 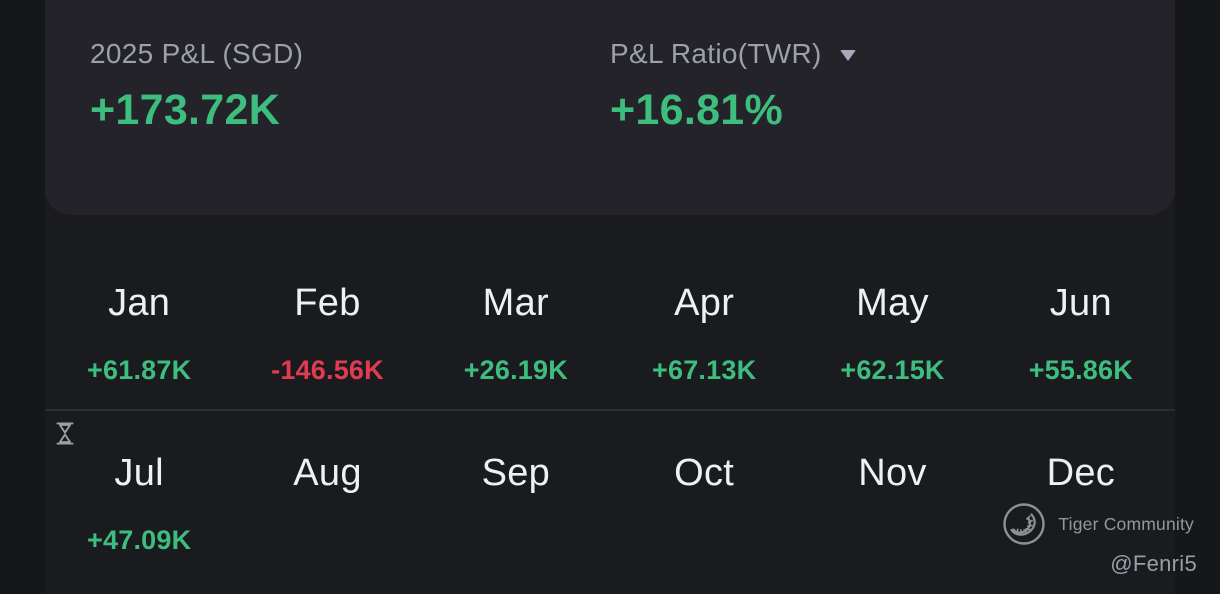 I want to click on annual-pnl-label: 2025 P&L (SGD), so click(x=197, y=53).